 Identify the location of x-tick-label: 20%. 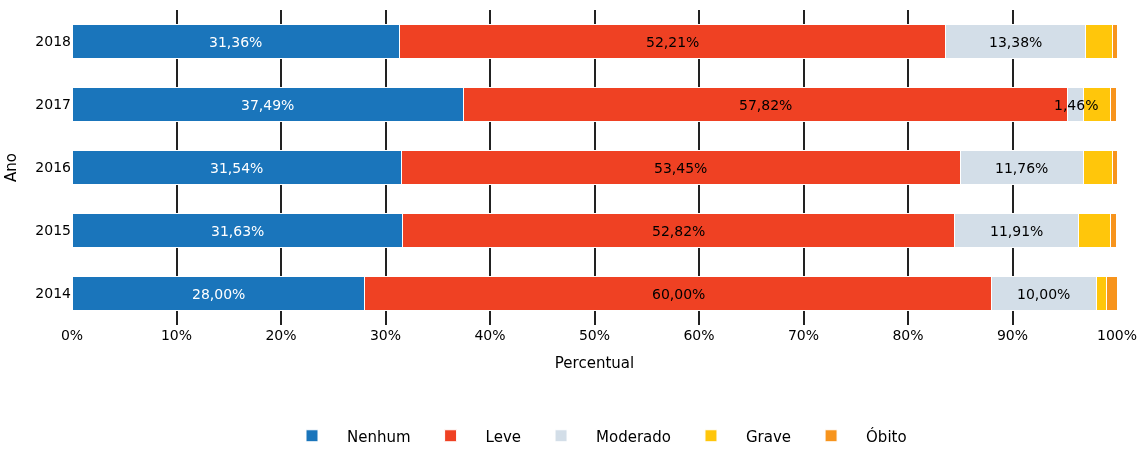
(281, 335).